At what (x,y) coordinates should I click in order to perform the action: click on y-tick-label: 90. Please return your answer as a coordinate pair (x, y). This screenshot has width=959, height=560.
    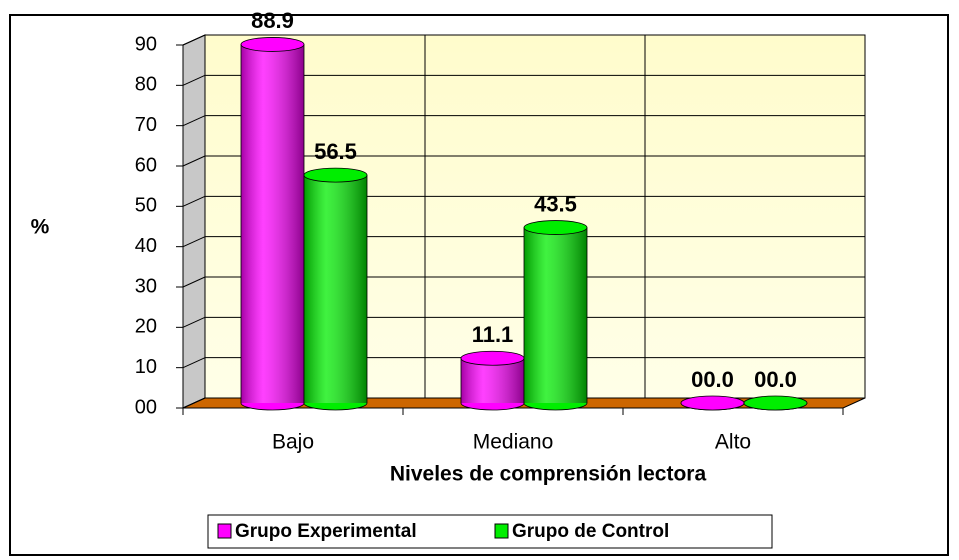
    Looking at the image, I should click on (146, 44).